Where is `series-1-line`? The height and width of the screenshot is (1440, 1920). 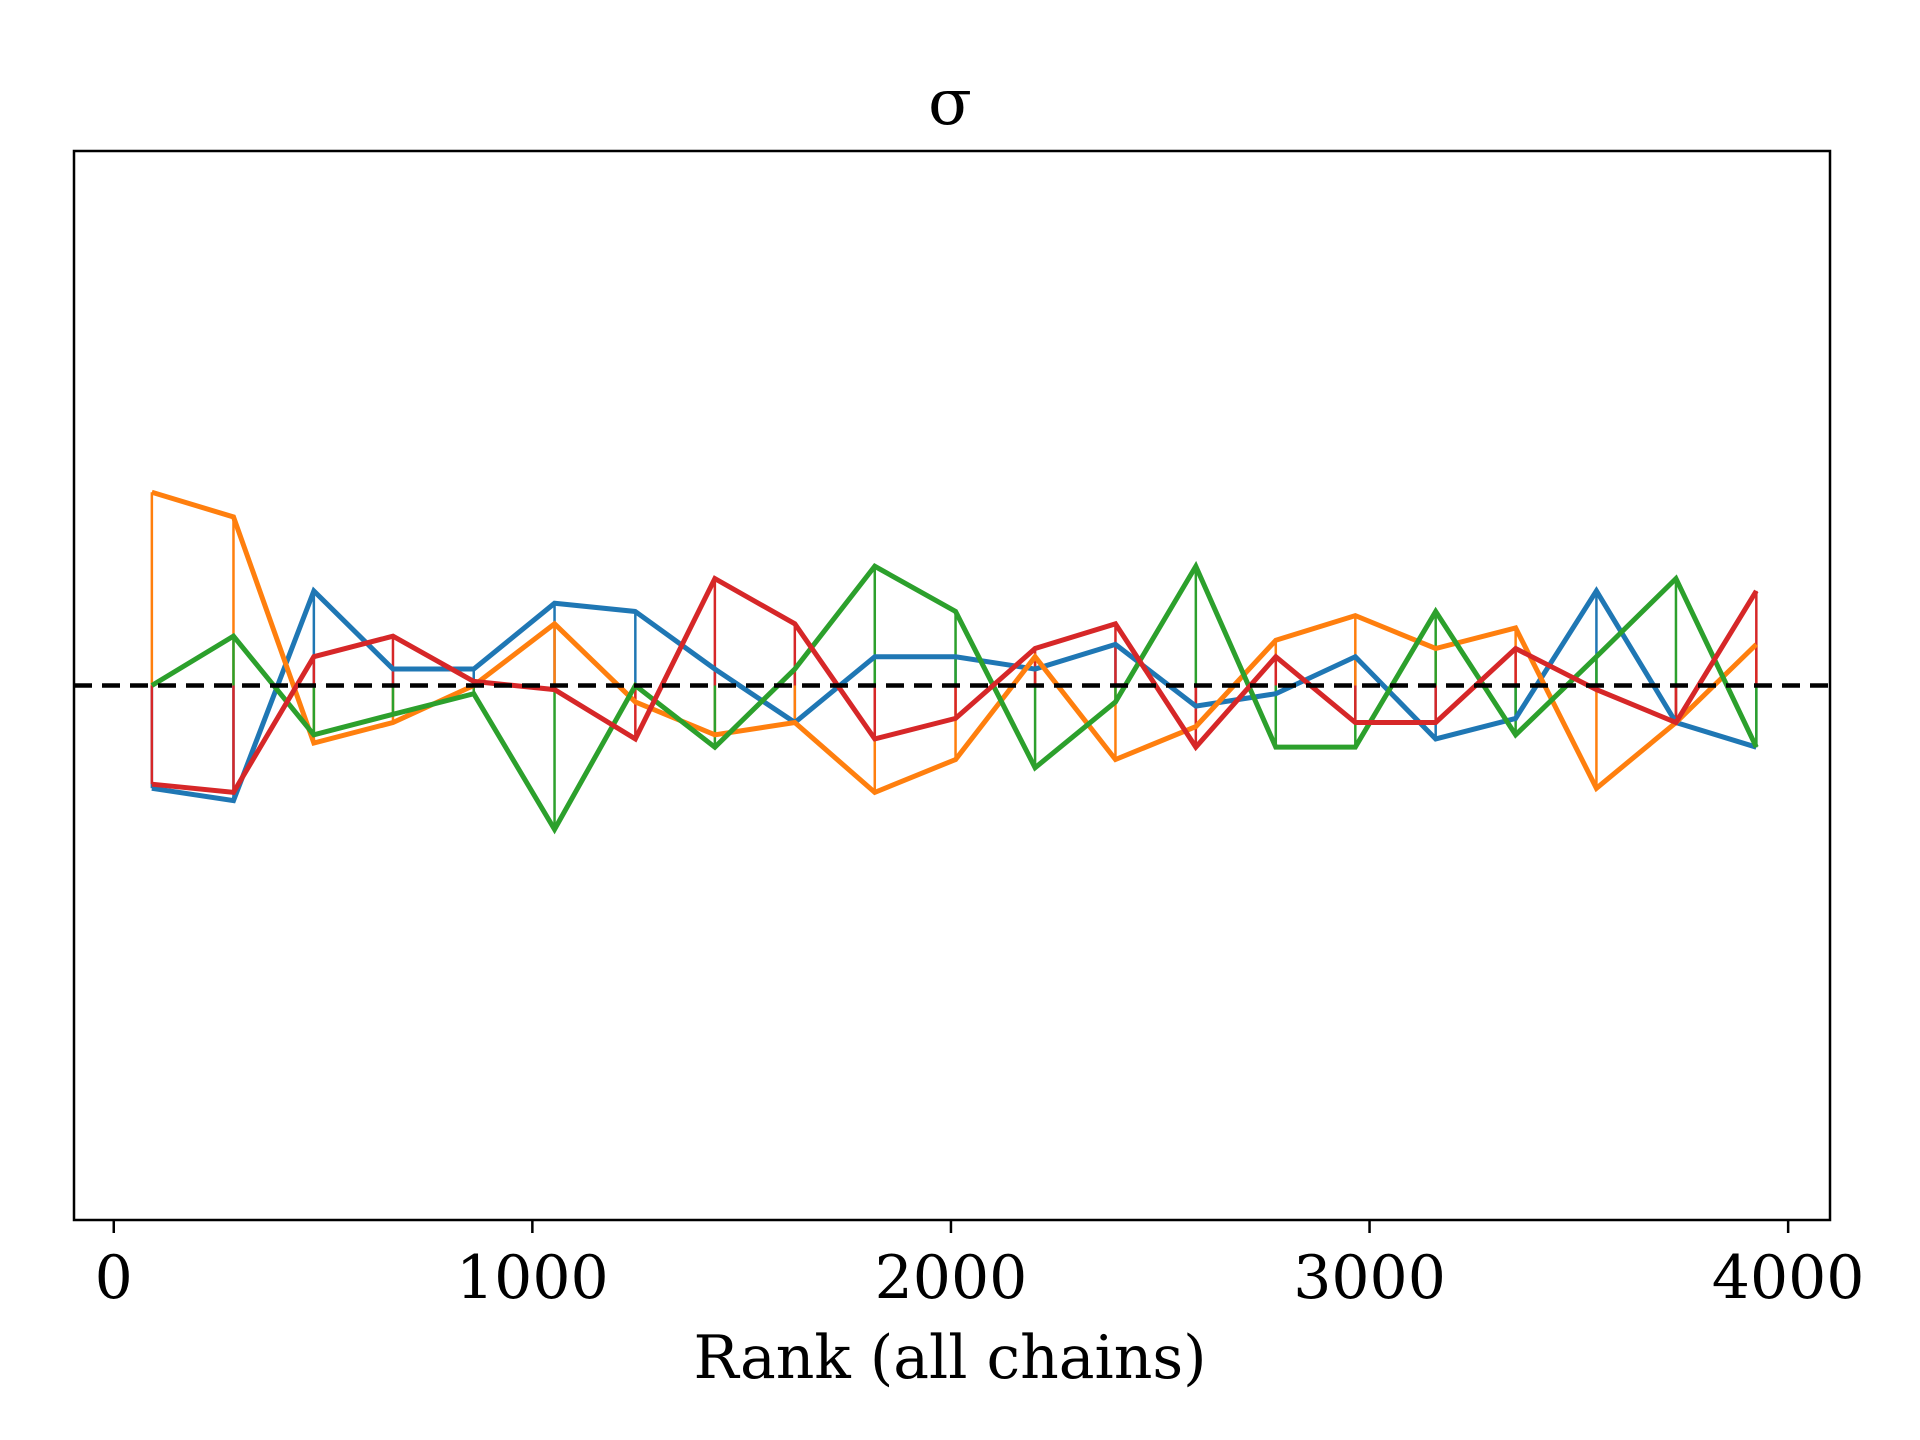 series-1-line is located at coordinates (954, 695).